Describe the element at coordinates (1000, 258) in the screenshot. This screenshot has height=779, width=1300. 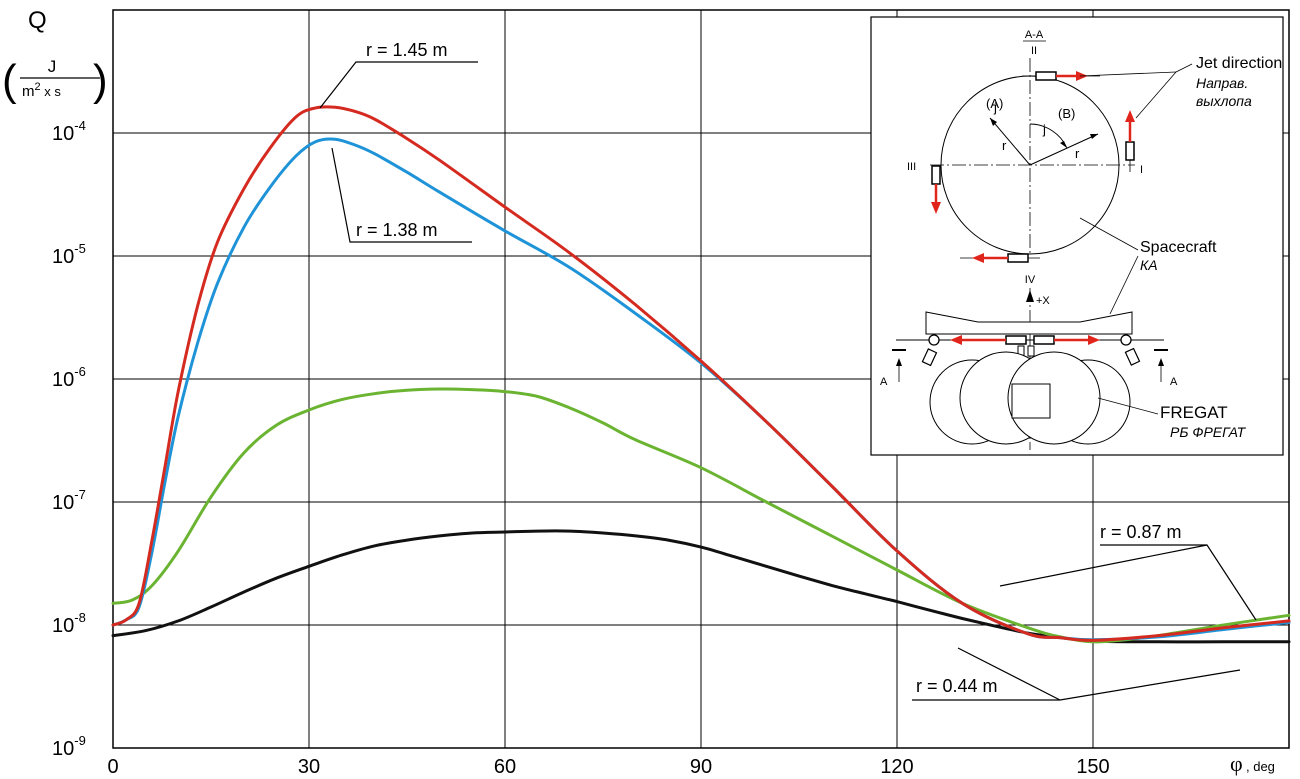
I see `thruster-iv` at that location.